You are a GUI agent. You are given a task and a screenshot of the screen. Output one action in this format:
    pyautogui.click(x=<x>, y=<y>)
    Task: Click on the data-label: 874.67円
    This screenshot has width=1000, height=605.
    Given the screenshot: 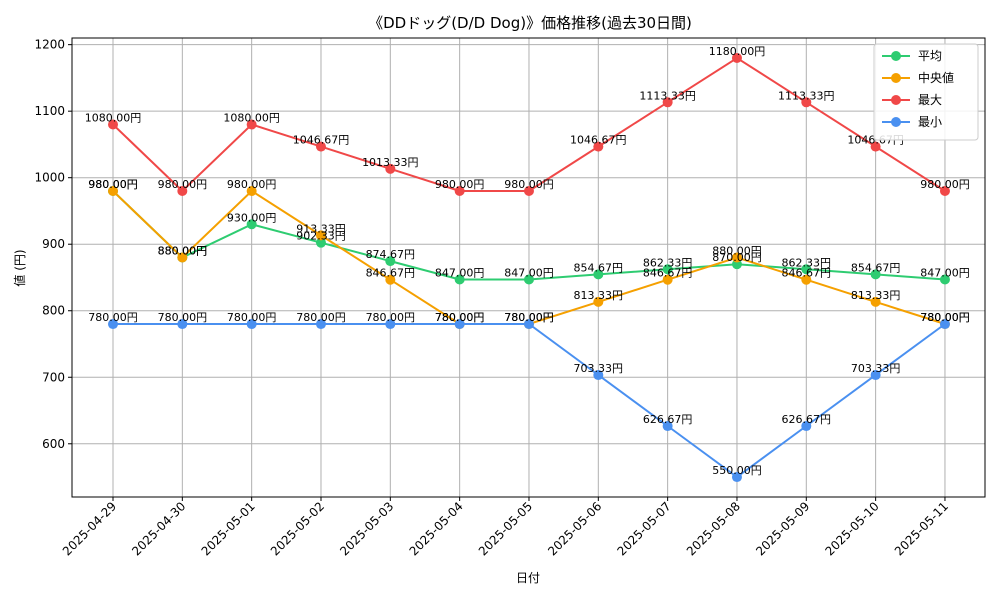 What is the action you would take?
    pyautogui.click(x=391, y=254)
    